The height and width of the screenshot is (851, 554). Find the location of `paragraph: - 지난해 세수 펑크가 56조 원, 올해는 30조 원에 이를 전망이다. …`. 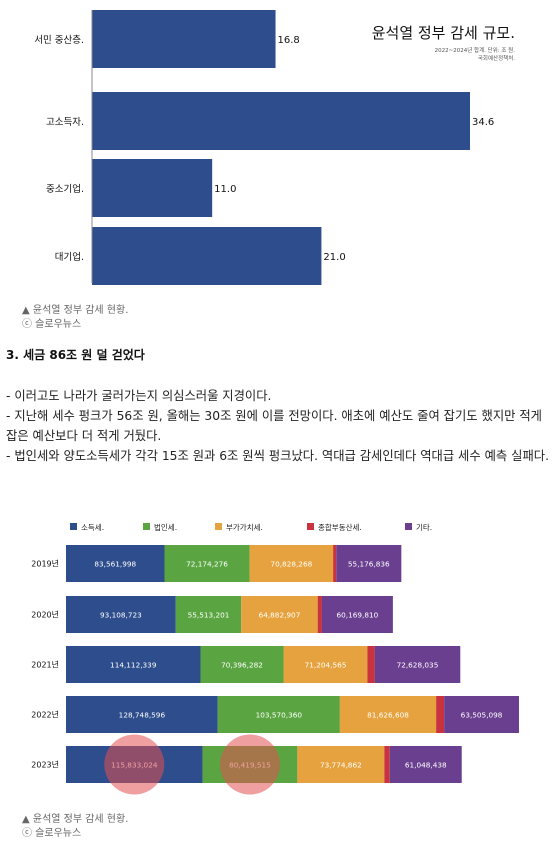

paragraph: - 지난해 세수 펑크가 56조 원, 올해는 30조 원에 이를 전망이다. … is located at coordinates (274, 426).